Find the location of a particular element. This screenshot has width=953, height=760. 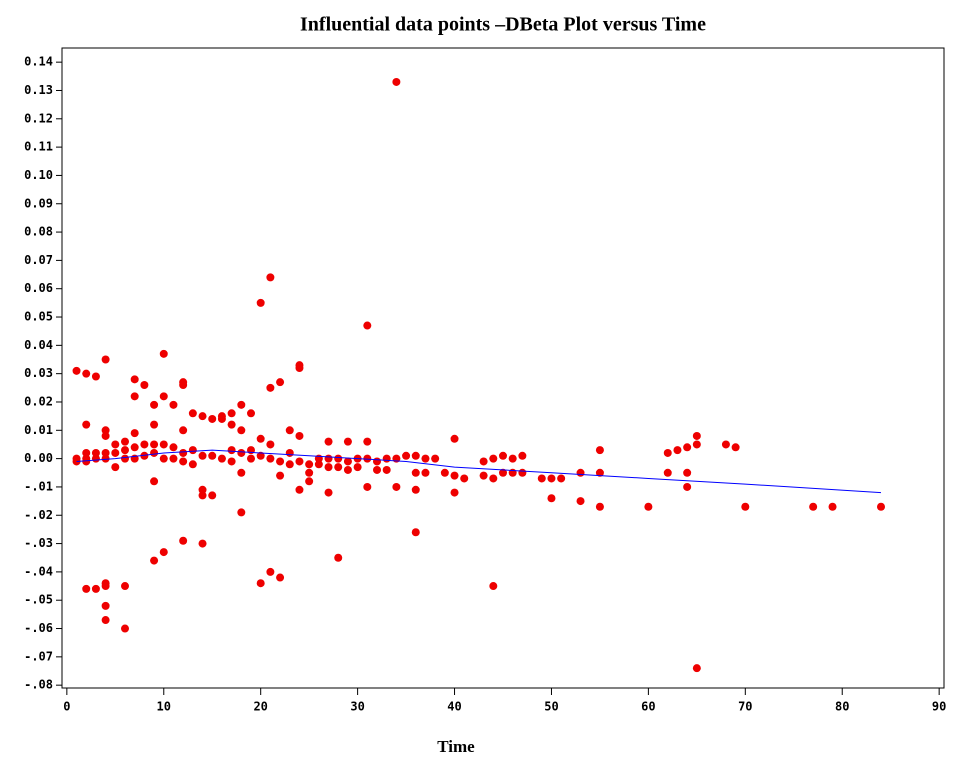

y-tick-label: 0.05 is located at coordinates (38, 317).